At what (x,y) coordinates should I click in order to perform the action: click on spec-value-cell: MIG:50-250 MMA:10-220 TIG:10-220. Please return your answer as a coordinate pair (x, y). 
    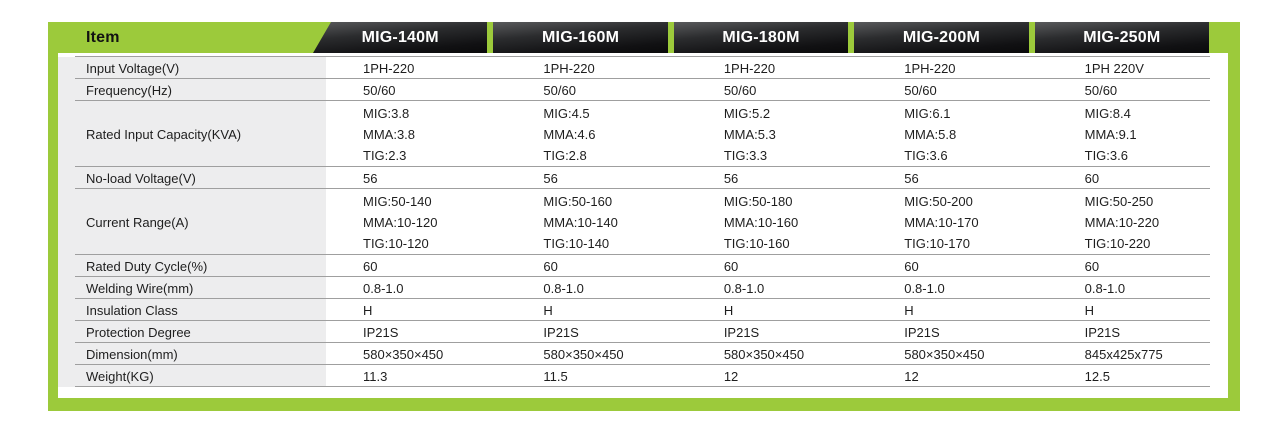
    Looking at the image, I should click on (1122, 222).